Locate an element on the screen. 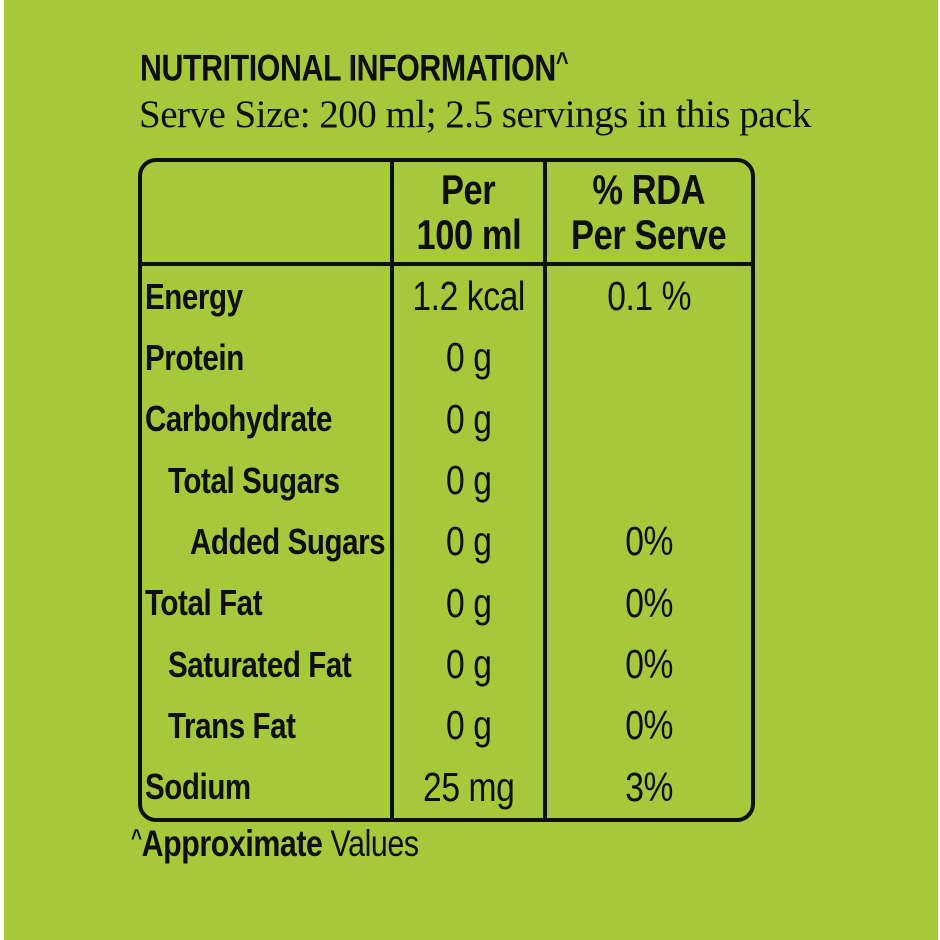 The image size is (940, 940). header-per-line2: 100 ml is located at coordinates (468, 234).